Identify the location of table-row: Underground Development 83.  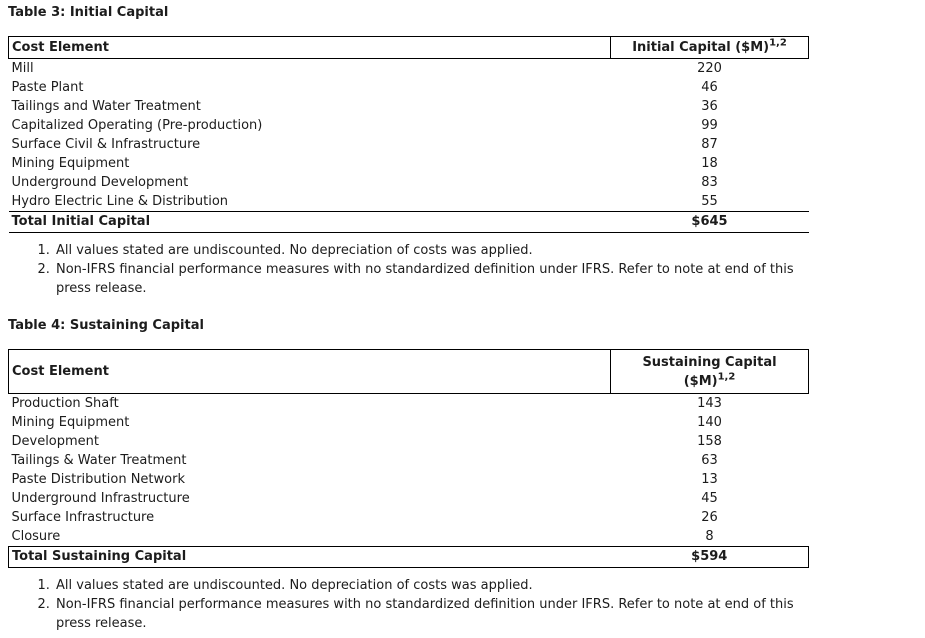
(409, 182).